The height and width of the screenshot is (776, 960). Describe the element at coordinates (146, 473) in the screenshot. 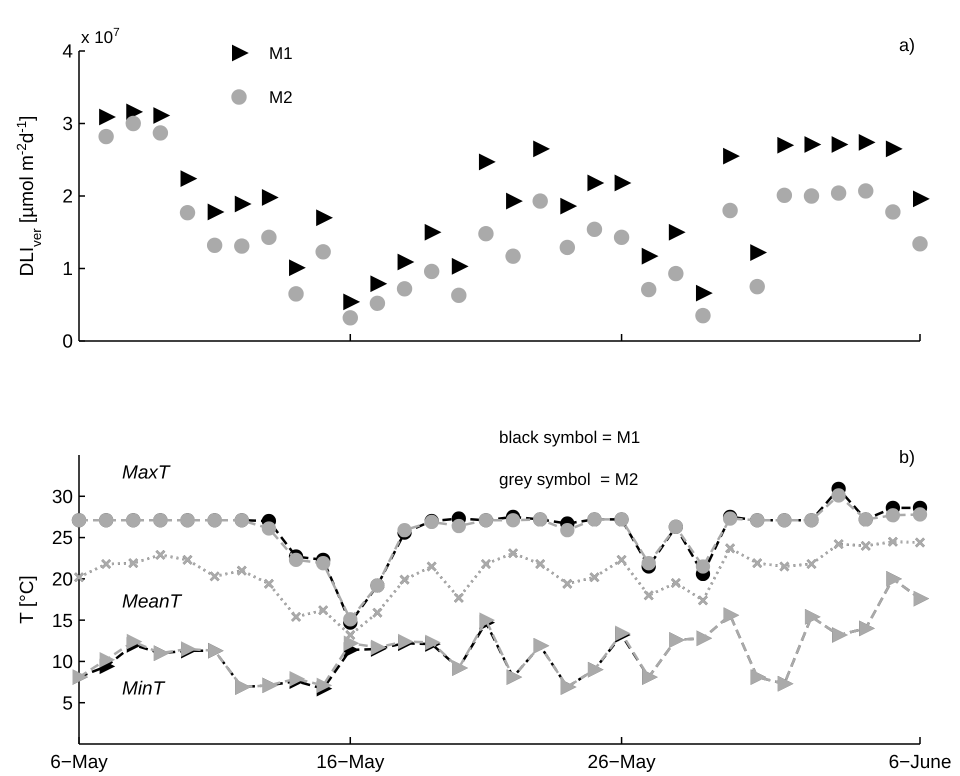

I see `annotation: MaxT` at that location.